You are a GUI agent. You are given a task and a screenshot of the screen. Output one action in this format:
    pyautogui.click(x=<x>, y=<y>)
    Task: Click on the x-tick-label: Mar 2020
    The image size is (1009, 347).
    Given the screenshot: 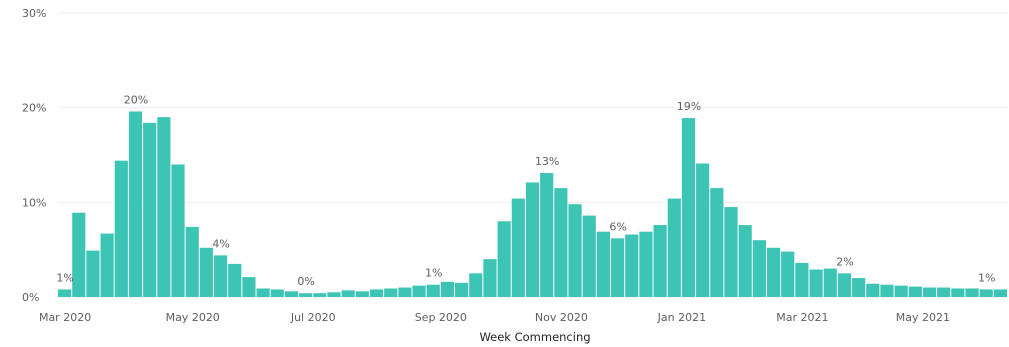 What is the action you would take?
    pyautogui.click(x=65, y=317)
    